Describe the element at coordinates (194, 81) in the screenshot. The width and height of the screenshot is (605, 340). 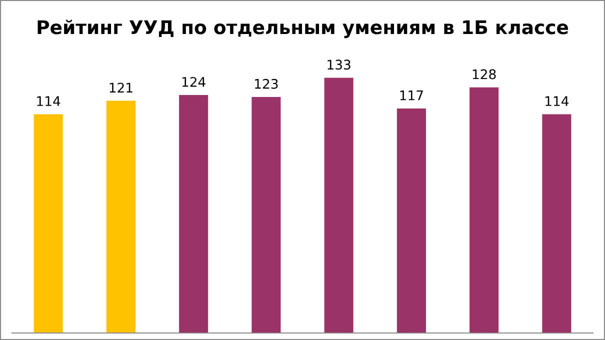
I see `data-label: 124` at that location.